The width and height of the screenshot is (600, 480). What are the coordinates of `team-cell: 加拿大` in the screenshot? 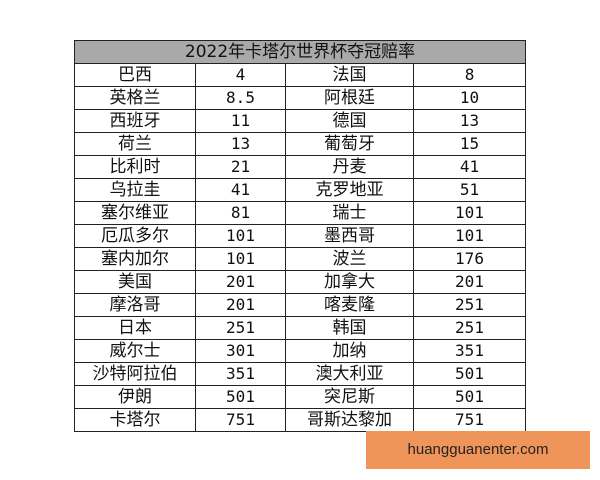 It's located at (349, 282).